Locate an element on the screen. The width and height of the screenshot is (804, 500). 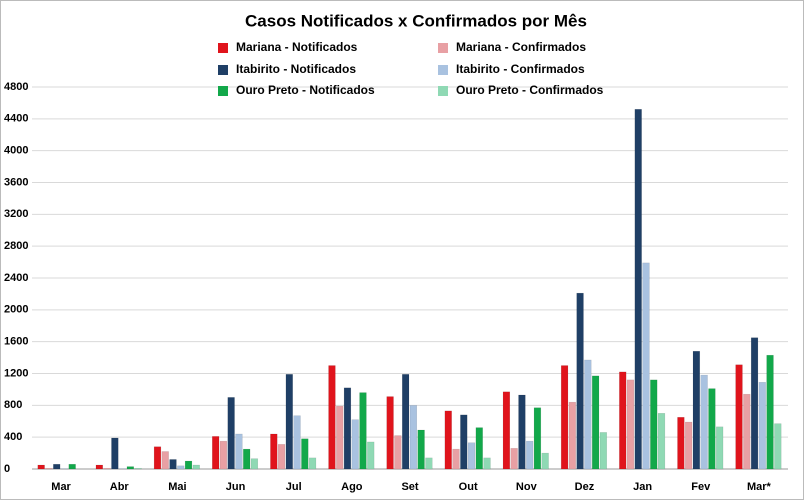
x-tick-label: Fev is located at coordinates (701, 487).